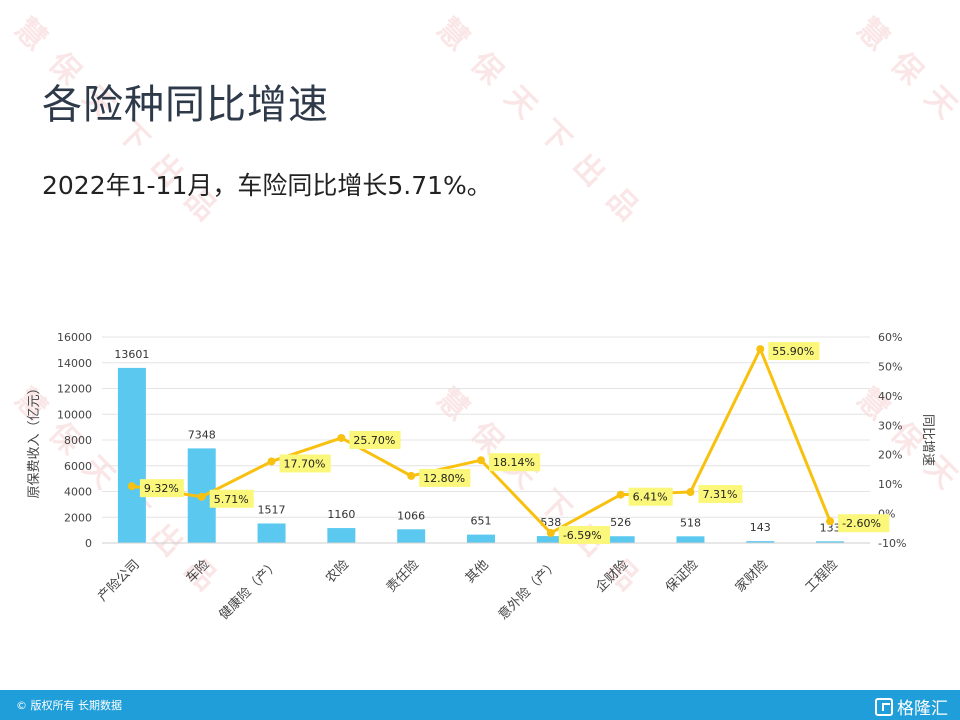  I want to click on watermark-char: 出, so click(588, 170).